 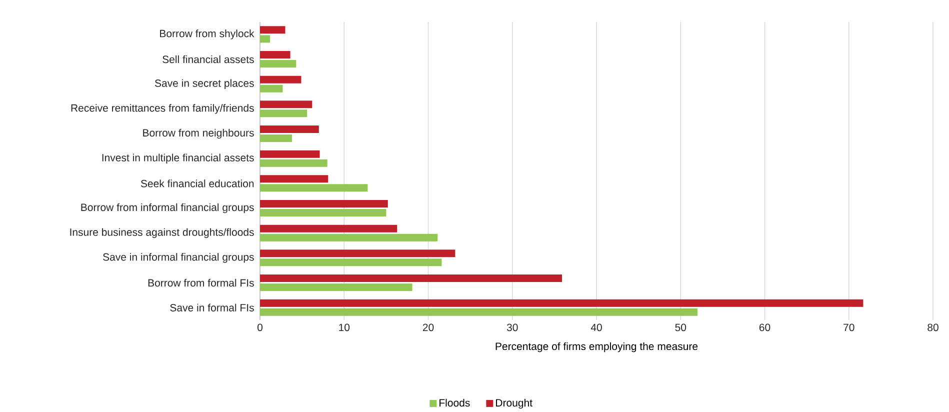 I want to click on x-tick-label: 50, so click(x=680, y=328).